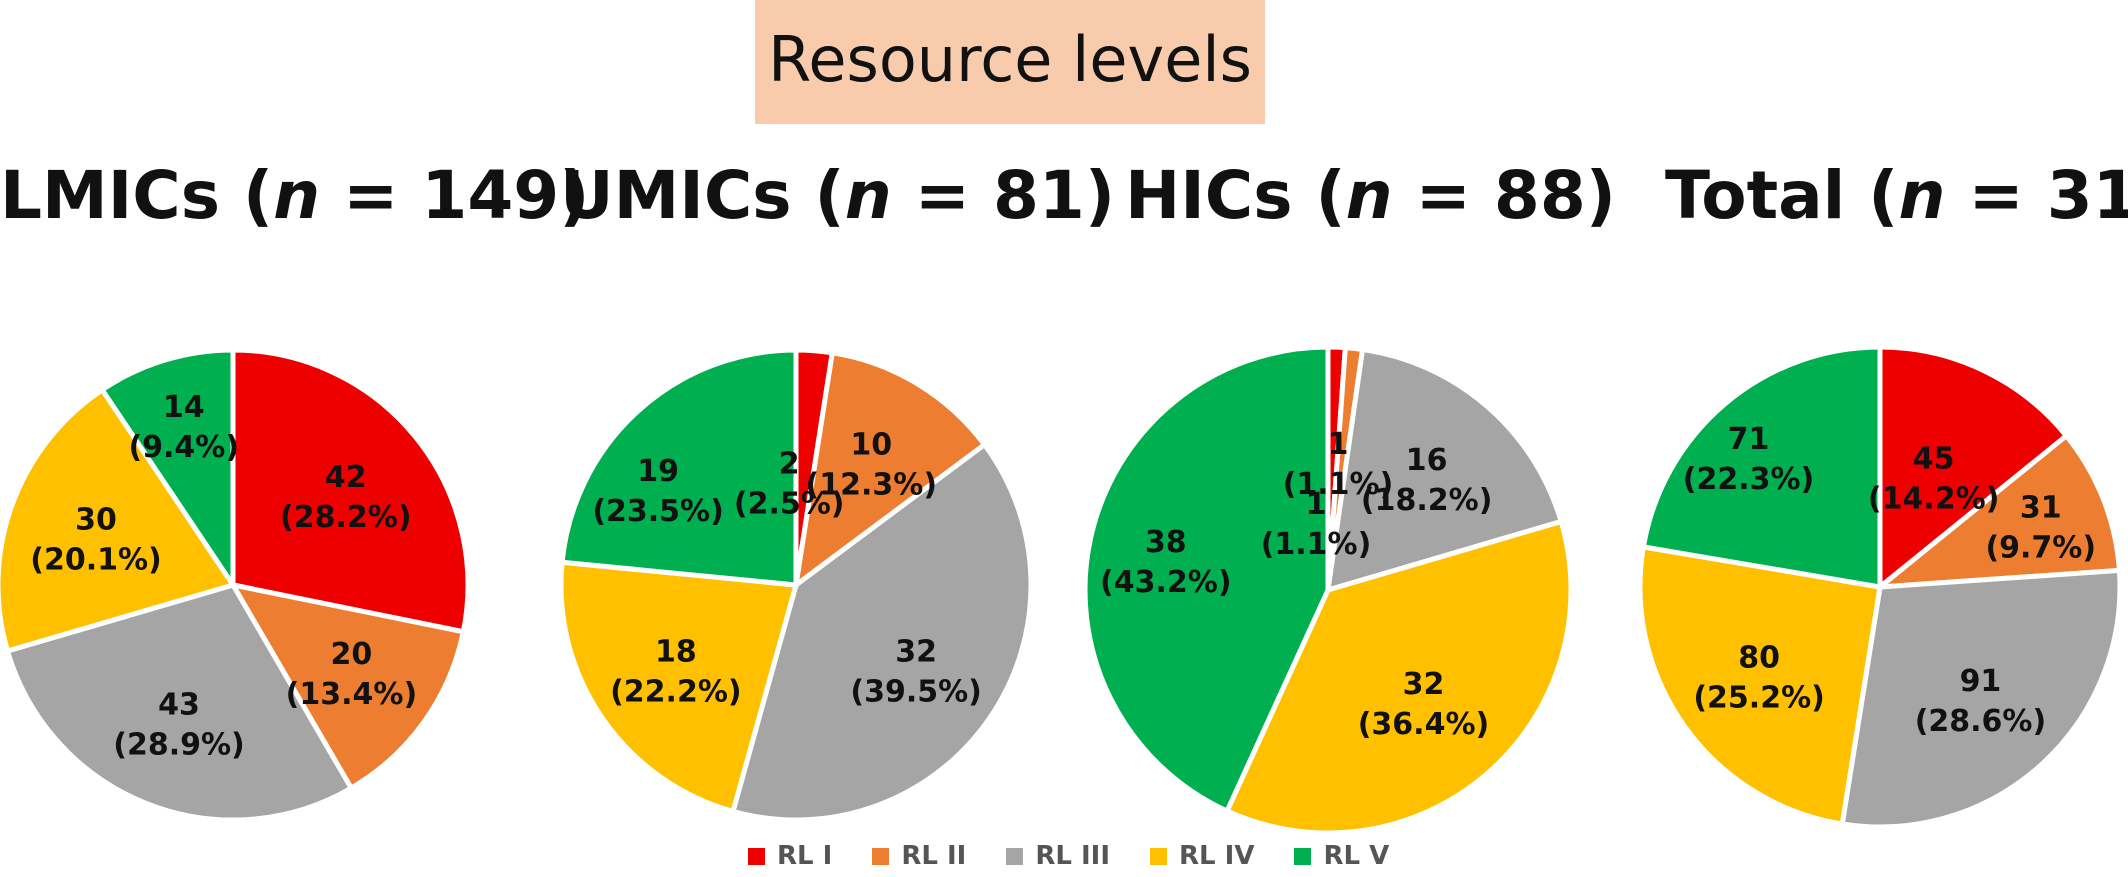 The width and height of the screenshot is (2128, 877). I want to click on slice-count-label: 14, so click(184, 407).